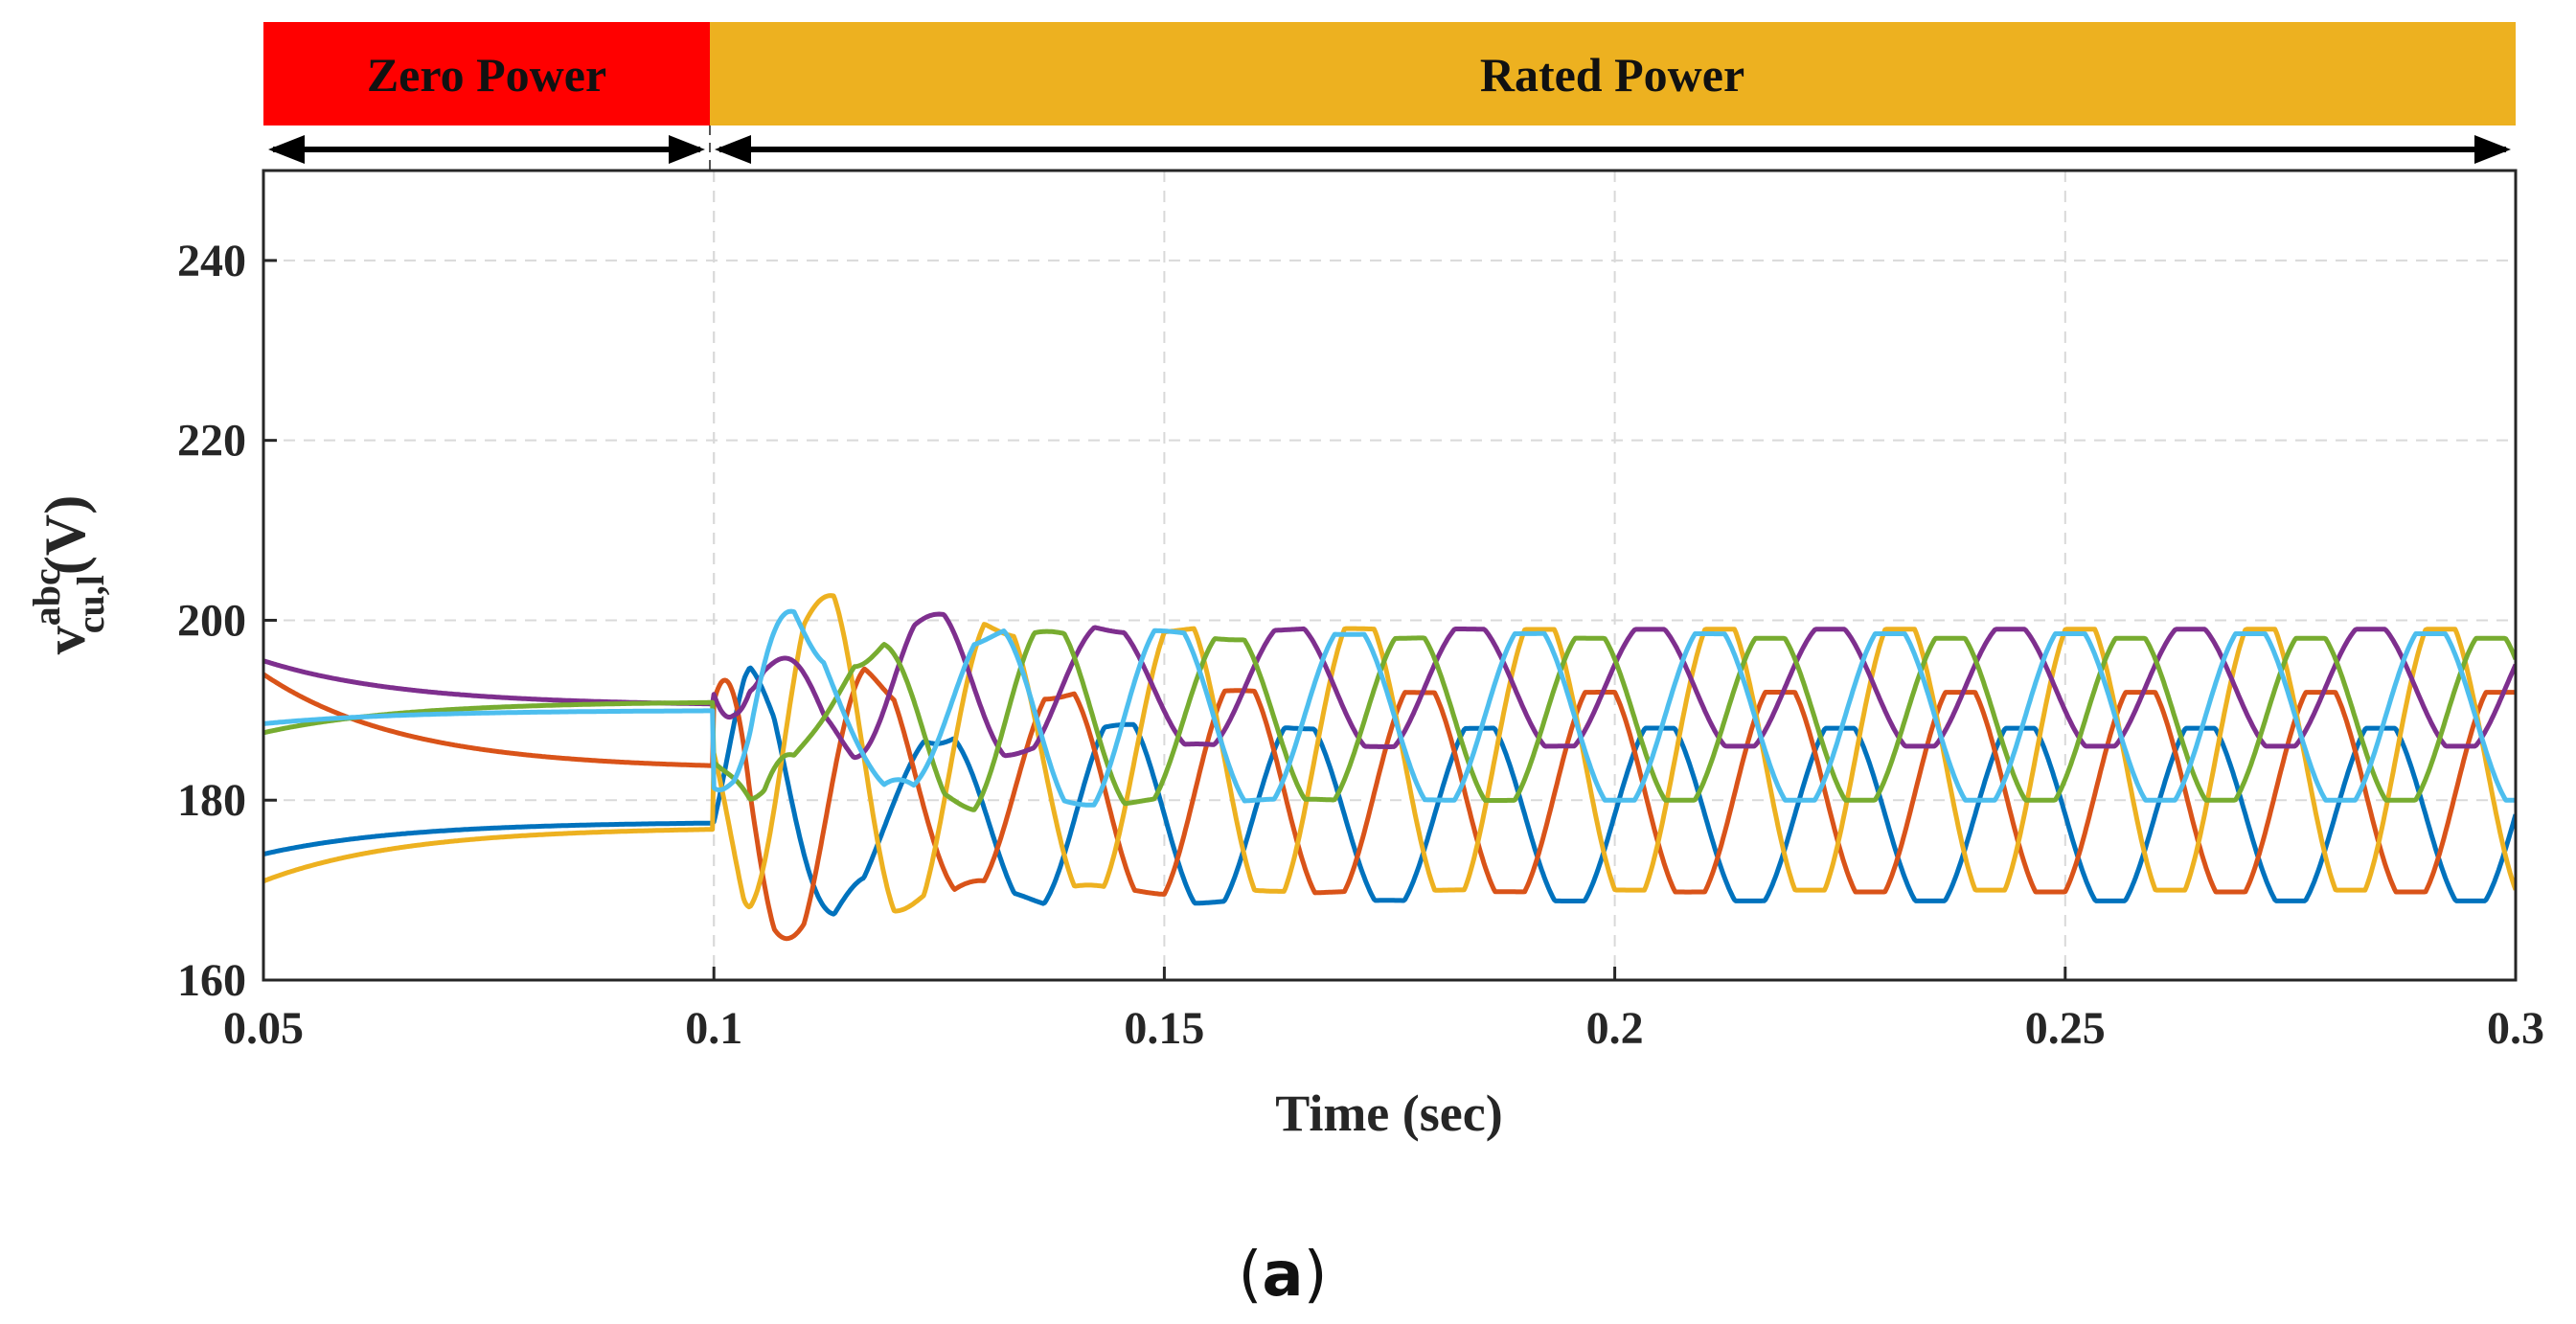 The height and width of the screenshot is (1324, 2576). I want to click on y-tick-label: 200, so click(211, 620).